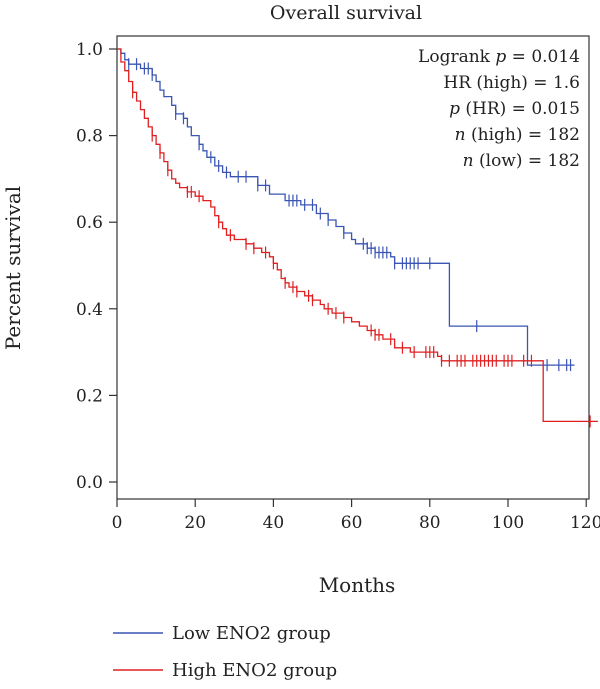 The height and width of the screenshot is (689, 600). What do you see at coordinates (517, 135) in the screenshot?
I see `stat-line: n (high) = 182` at bounding box center [517, 135].